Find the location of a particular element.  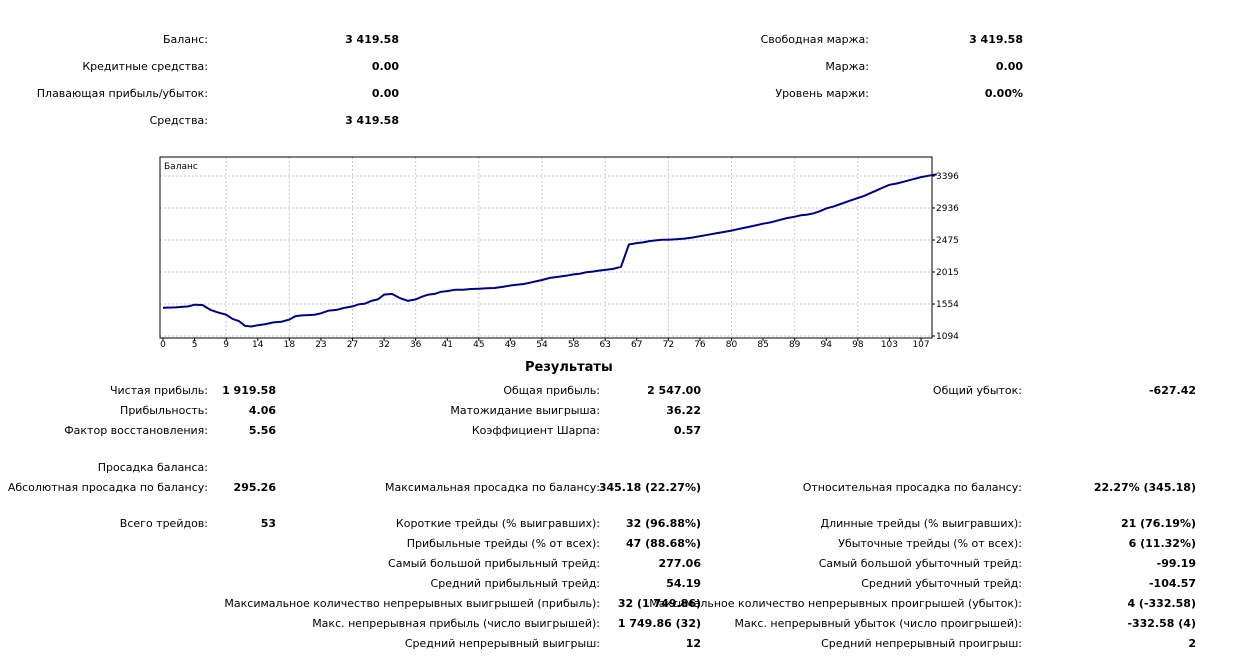

x-tick-label: 98 is located at coordinates (858, 345).